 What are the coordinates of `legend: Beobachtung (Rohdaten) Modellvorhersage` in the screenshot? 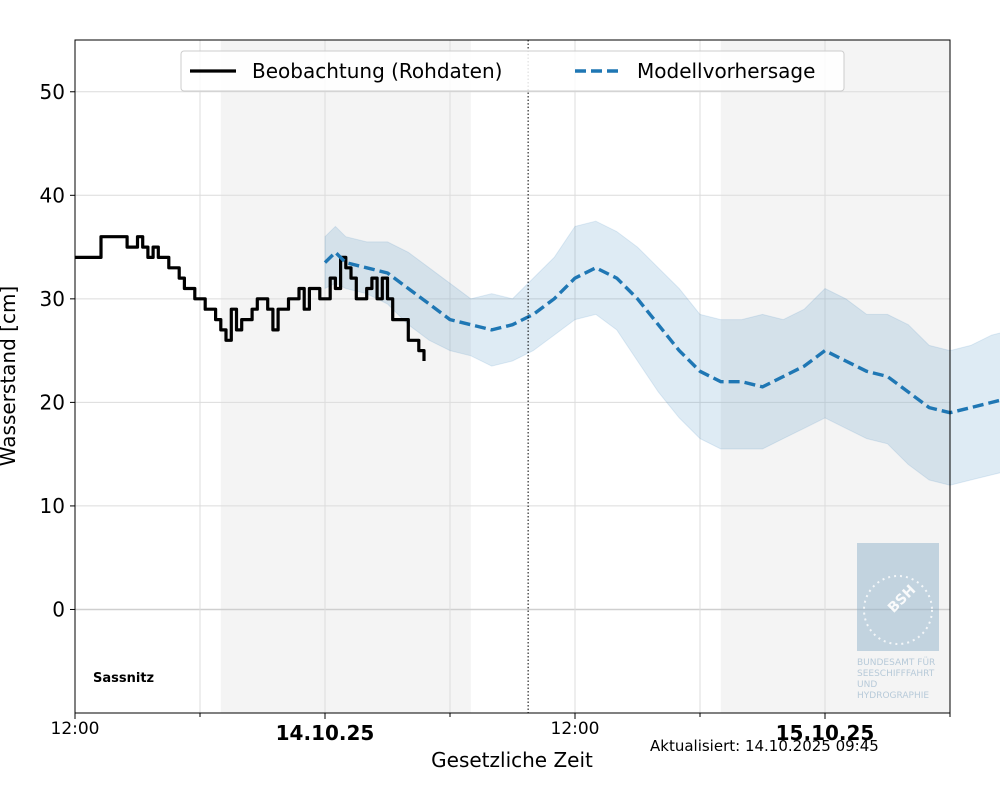 It's located at (512, 71).